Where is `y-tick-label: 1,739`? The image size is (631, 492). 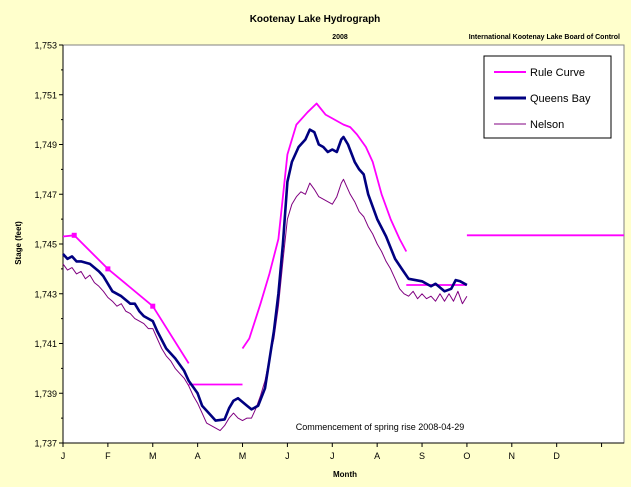
y-tick-label: 1,739 is located at coordinates (45, 394).